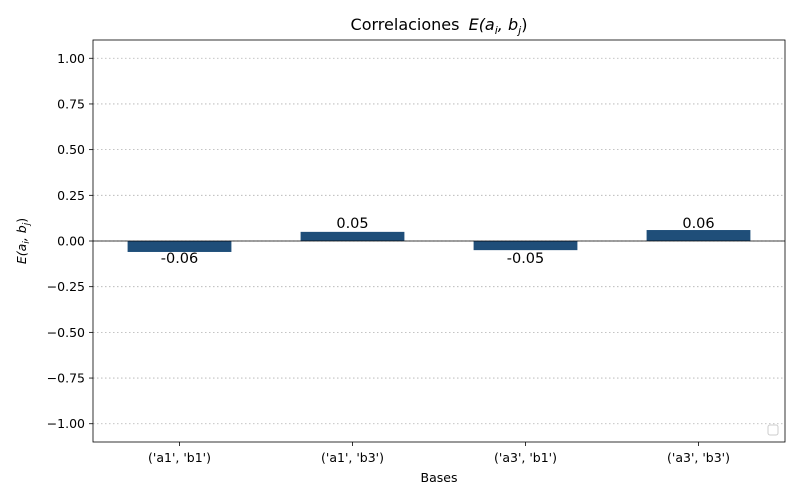 This screenshot has width=800, height=500. I want to click on y-tick-label: 0.25, so click(71, 195).